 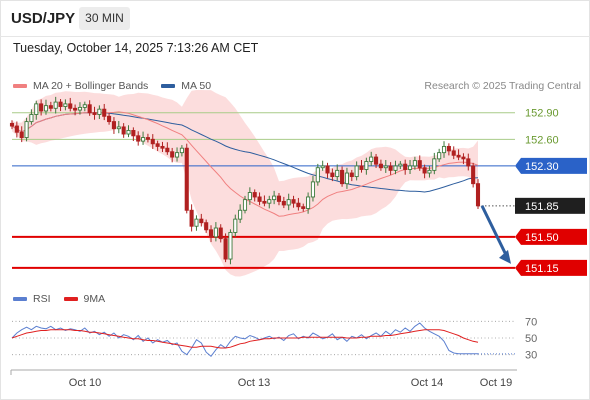 I want to click on legend-rsi-label: RSI, so click(x=42, y=299).